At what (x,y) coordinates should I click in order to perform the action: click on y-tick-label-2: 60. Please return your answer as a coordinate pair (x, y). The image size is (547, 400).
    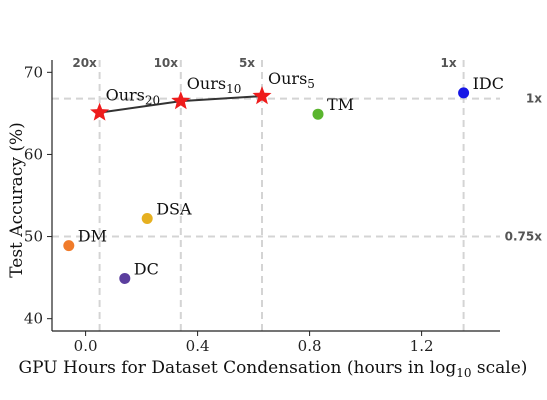
    Looking at the image, I should click on (33, 154).